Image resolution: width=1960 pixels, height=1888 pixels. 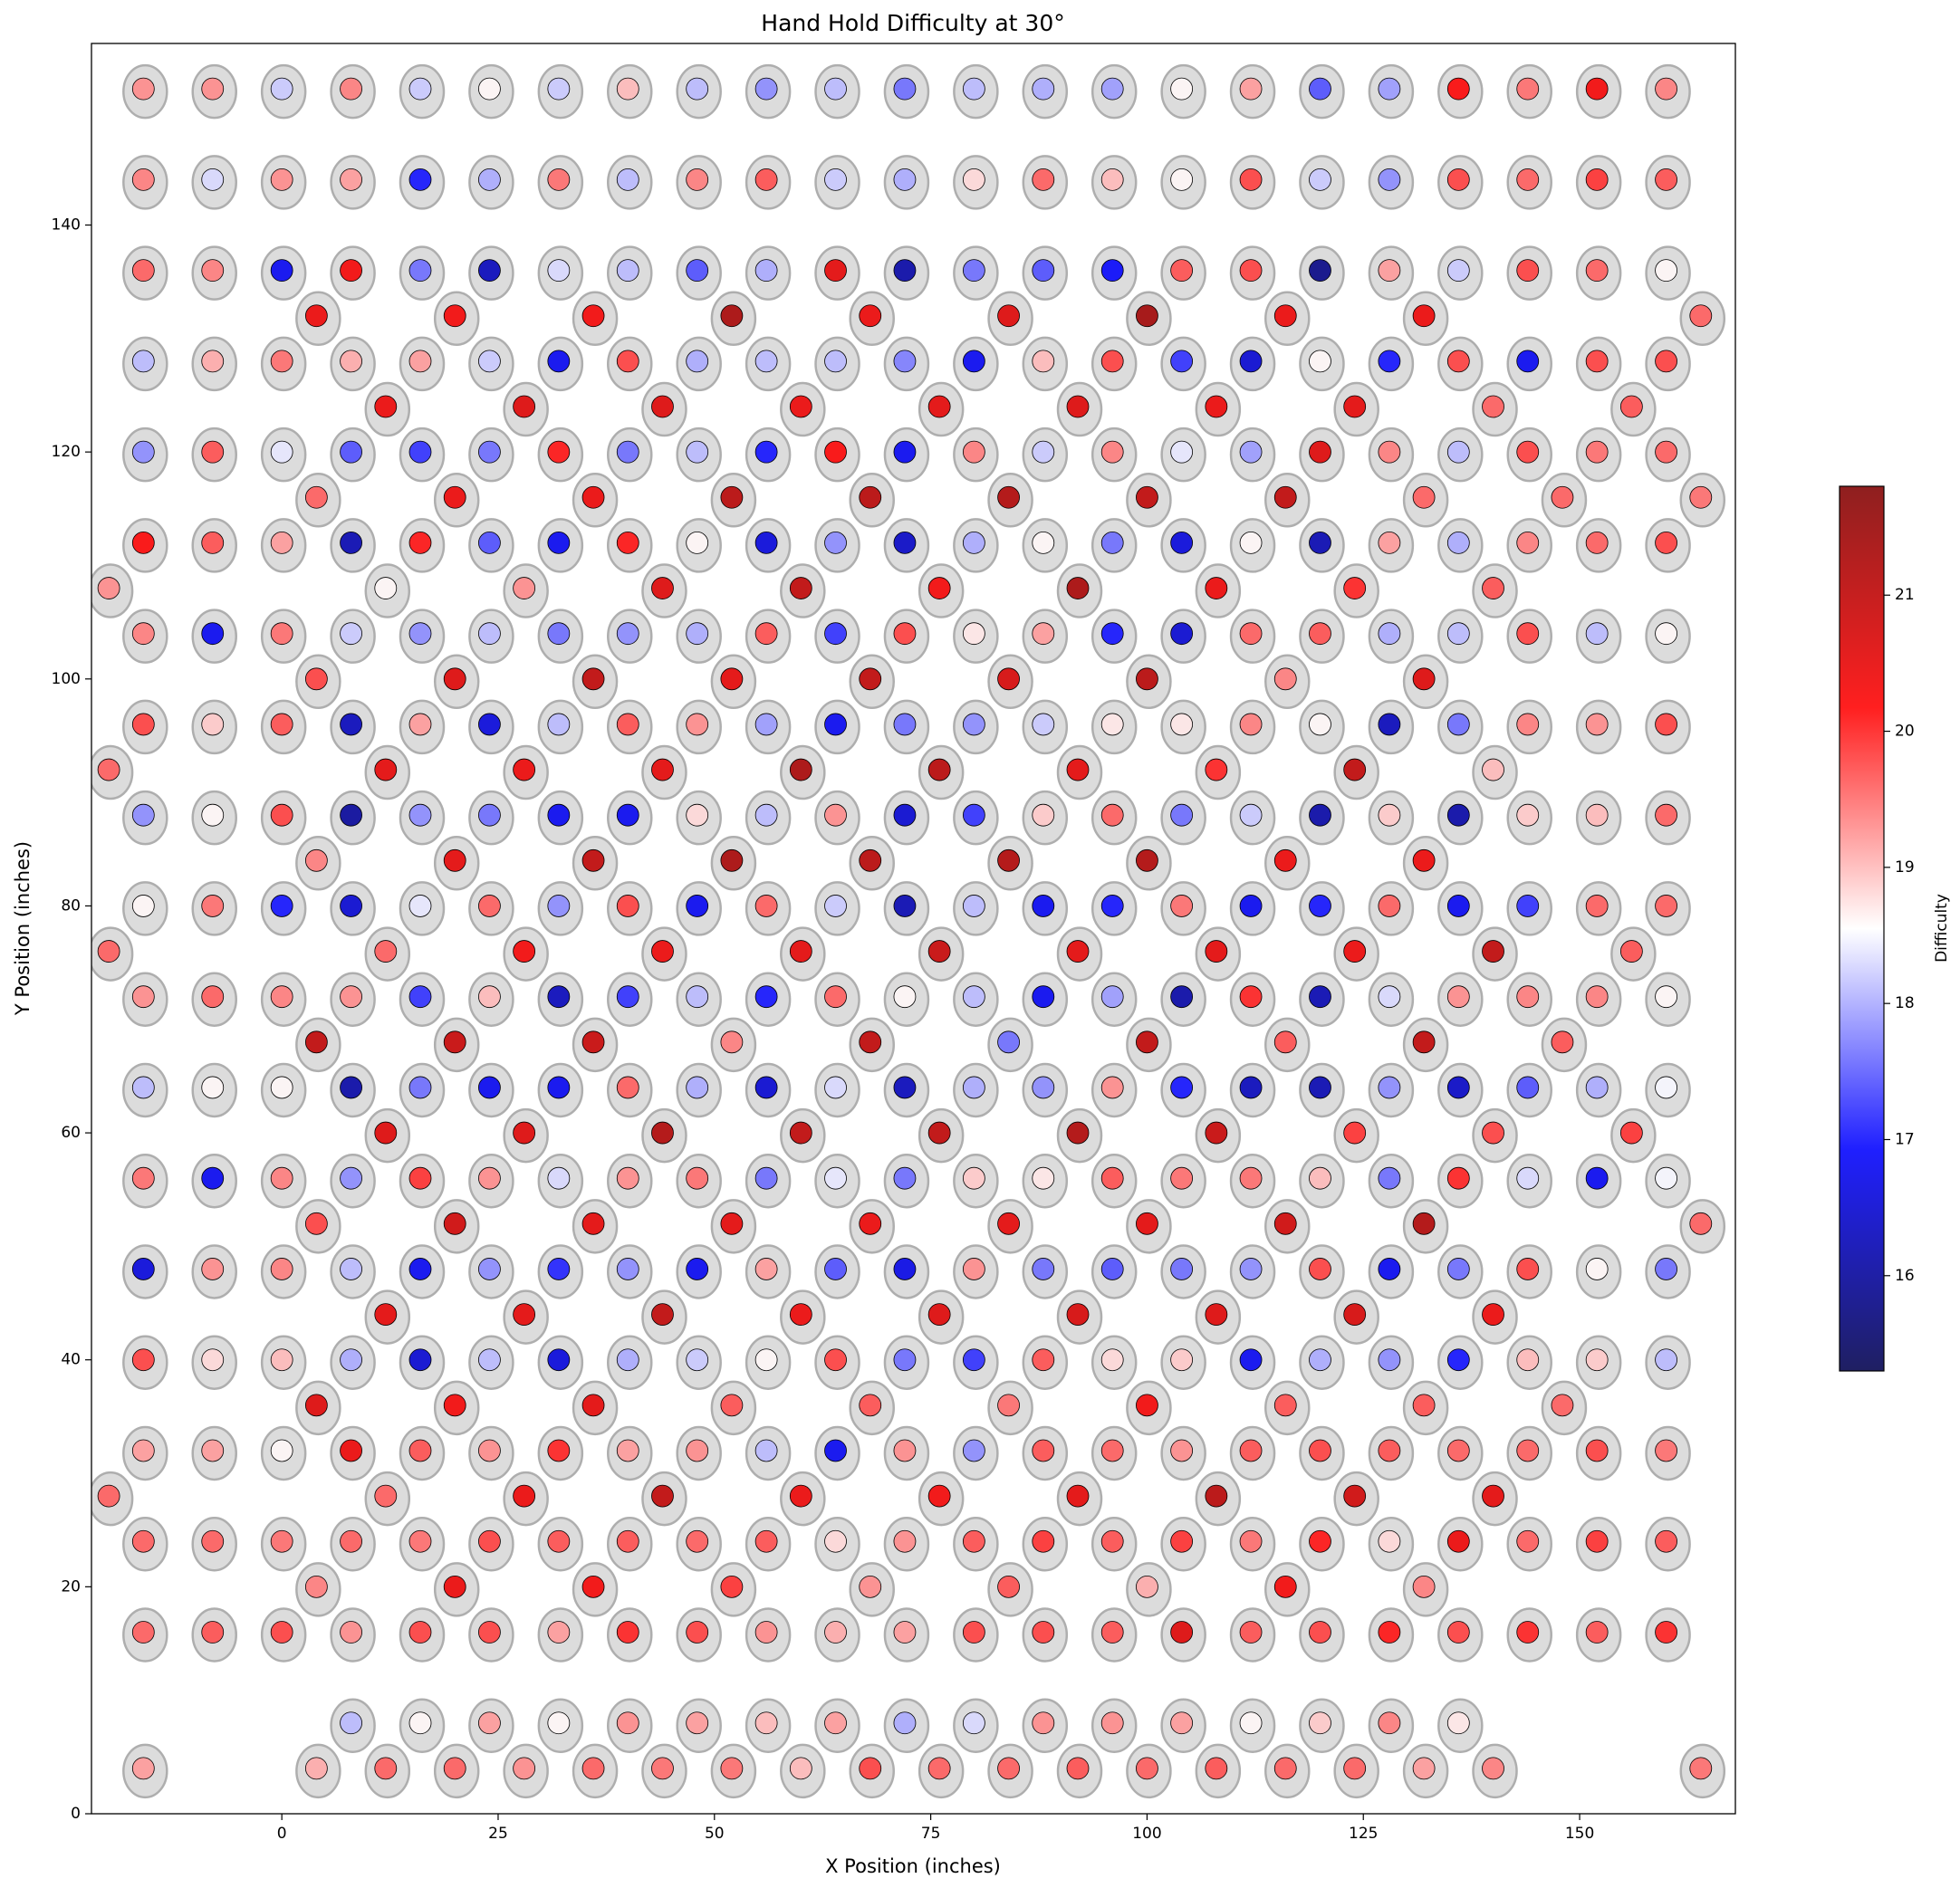 I want to click on x-tick-label: 125, so click(x=1363, y=1834).